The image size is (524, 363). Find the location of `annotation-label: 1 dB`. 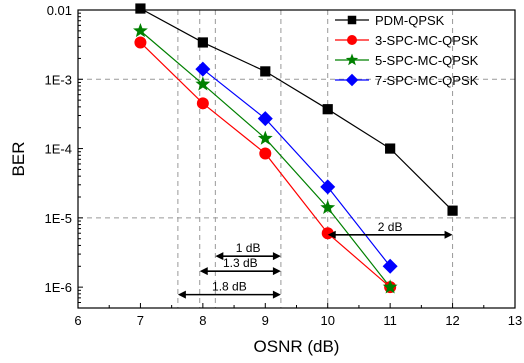

annotation-label: 1 dB is located at coordinates (248, 248).